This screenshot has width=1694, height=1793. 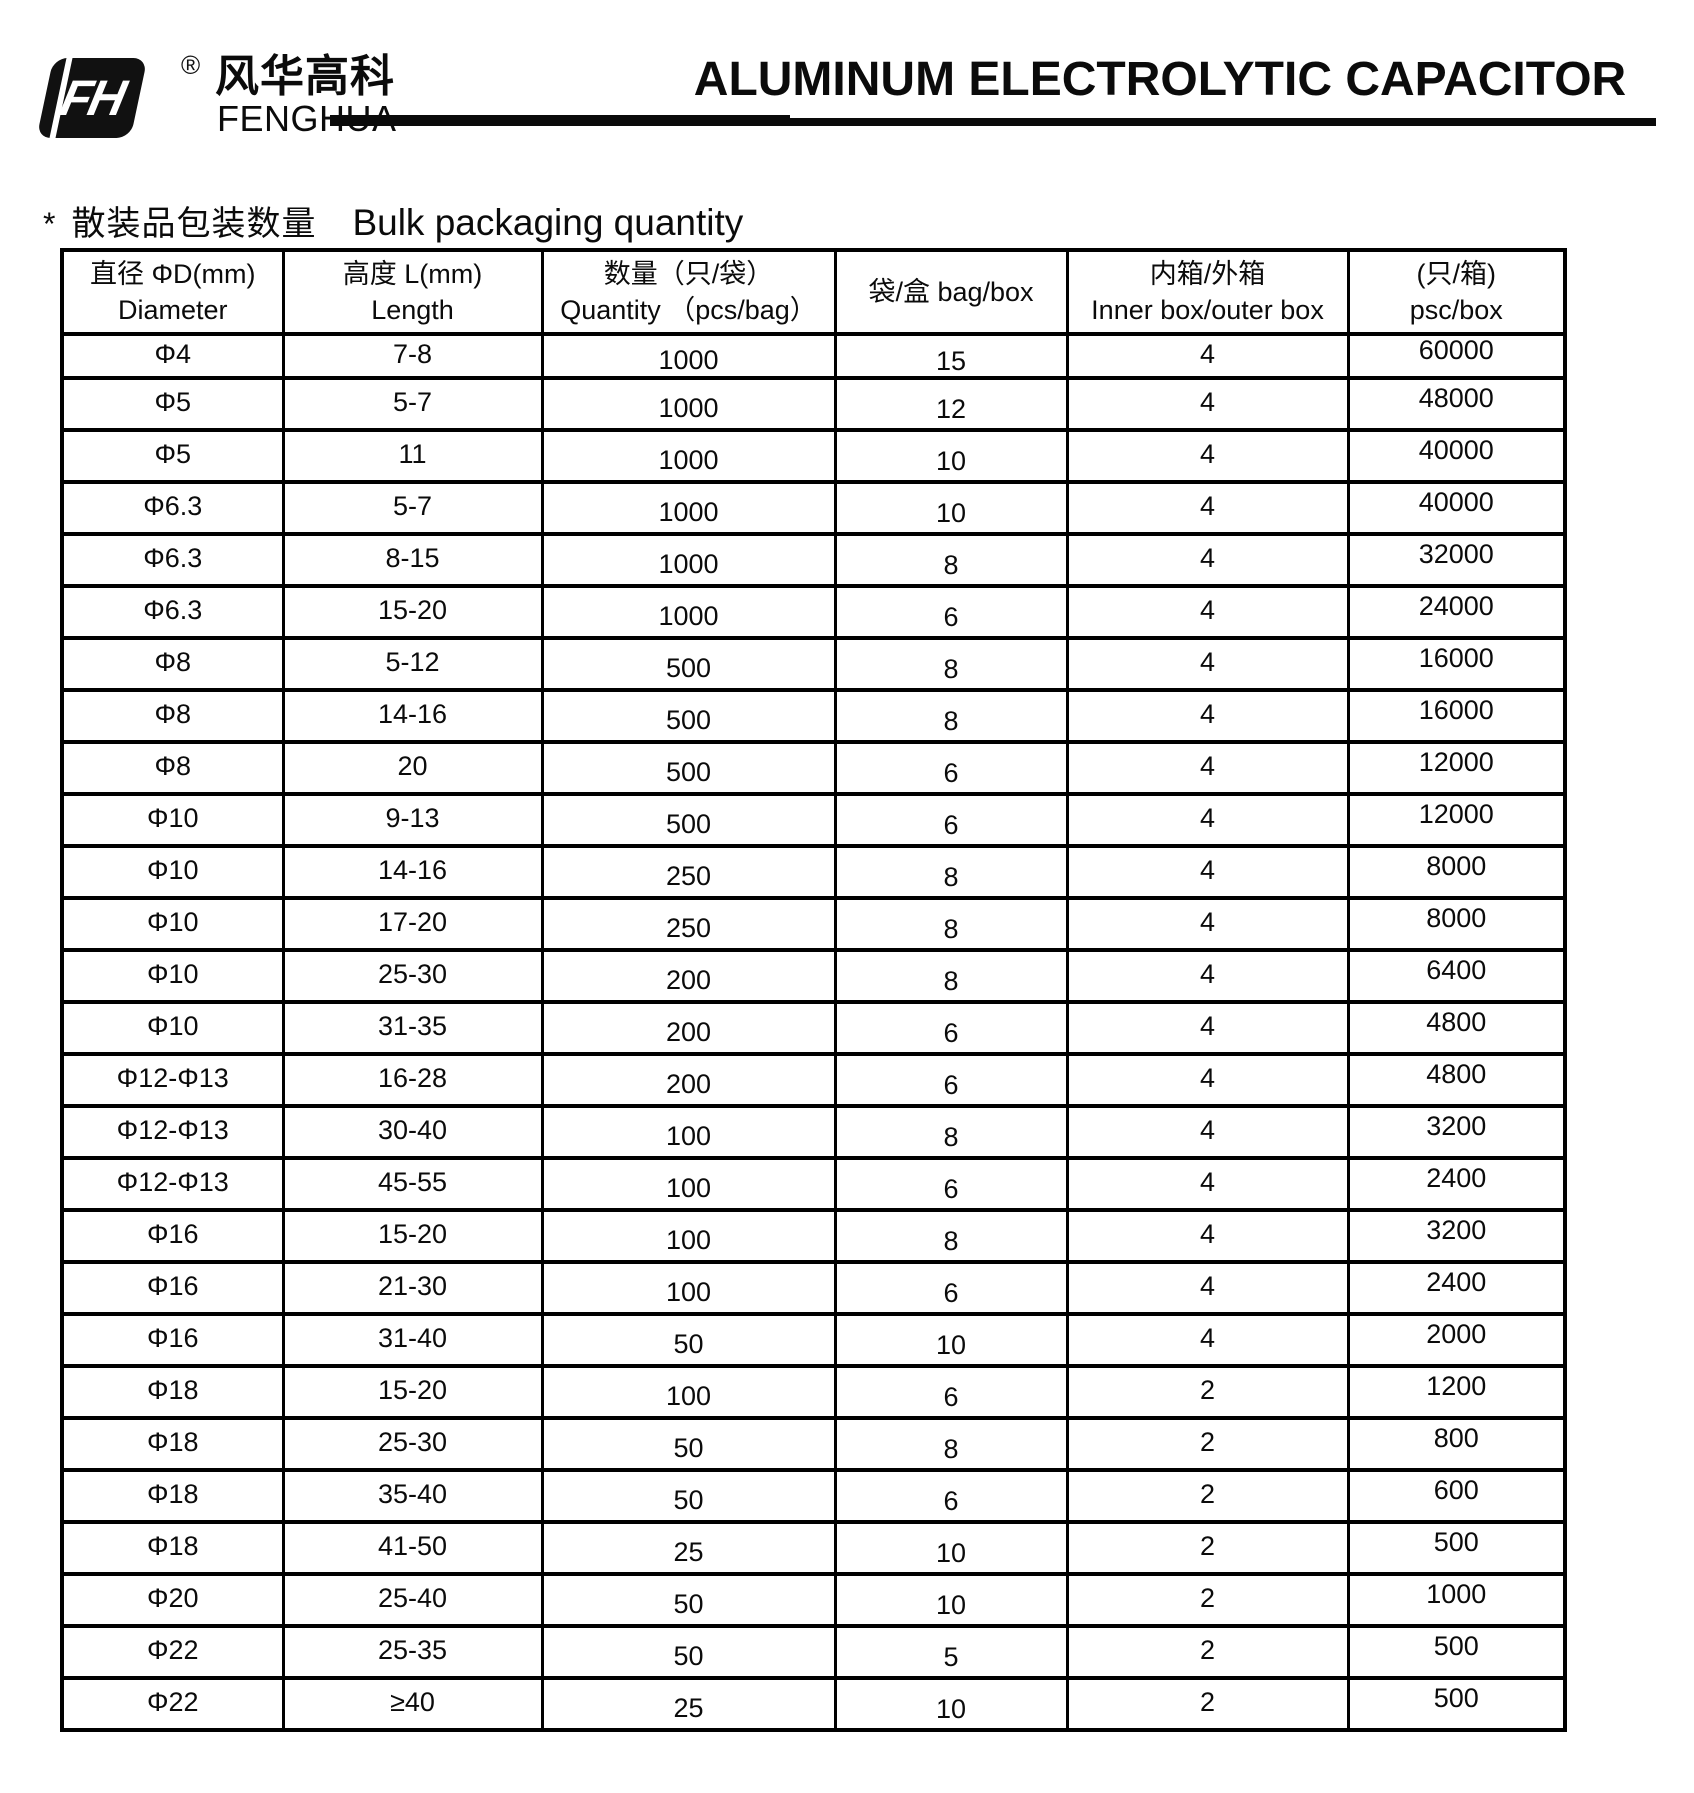 I want to click on cell-psc-box: 16000, so click(x=1456, y=710).